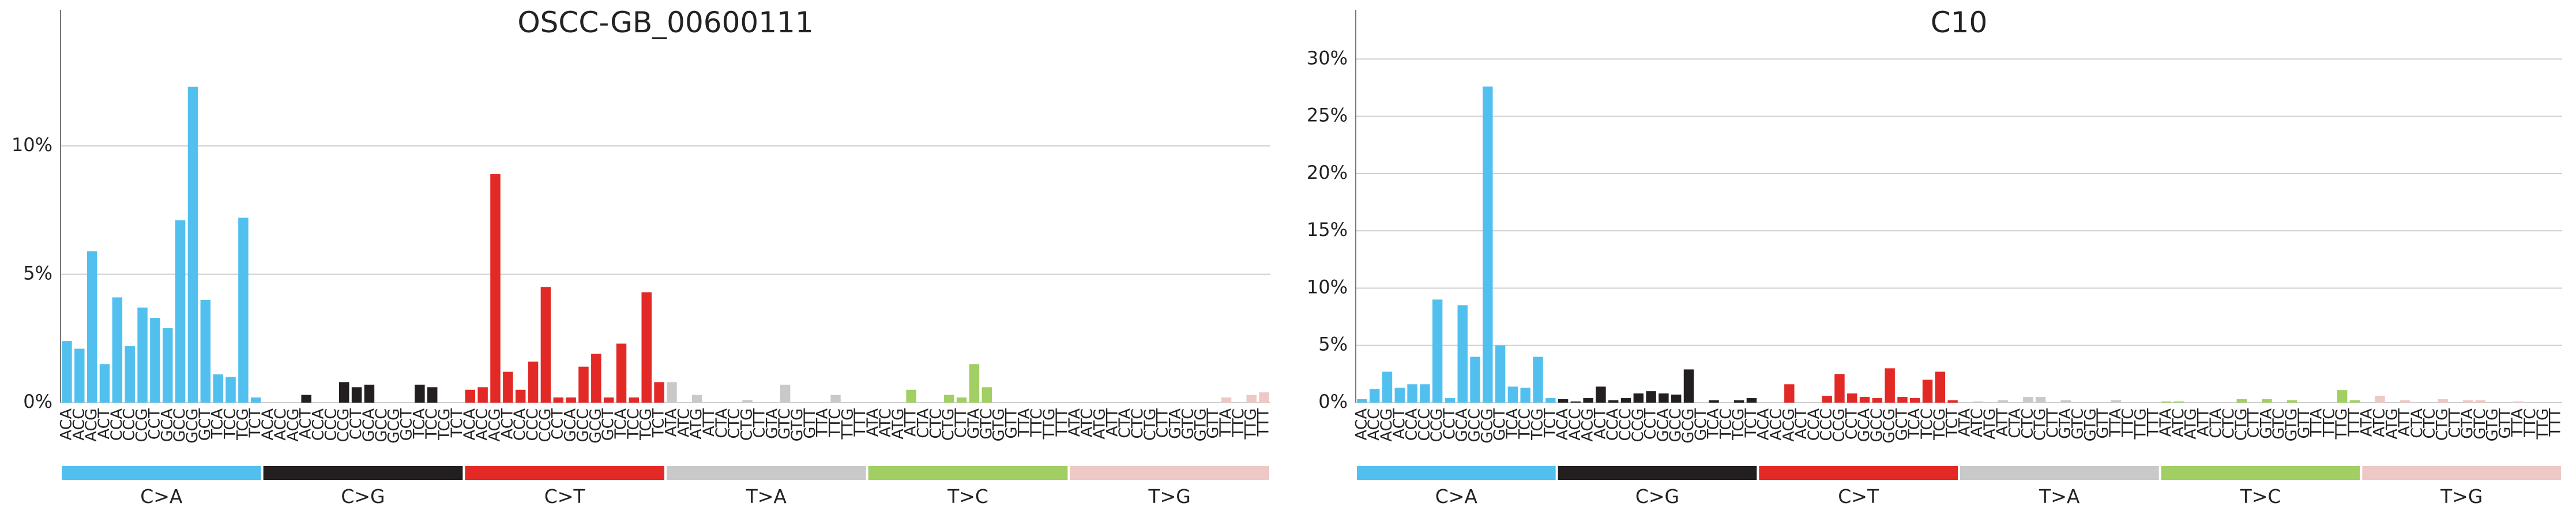 The height and width of the screenshot is (518, 2576). I want to click on x-tick-label: ACA, so click(470, 424).